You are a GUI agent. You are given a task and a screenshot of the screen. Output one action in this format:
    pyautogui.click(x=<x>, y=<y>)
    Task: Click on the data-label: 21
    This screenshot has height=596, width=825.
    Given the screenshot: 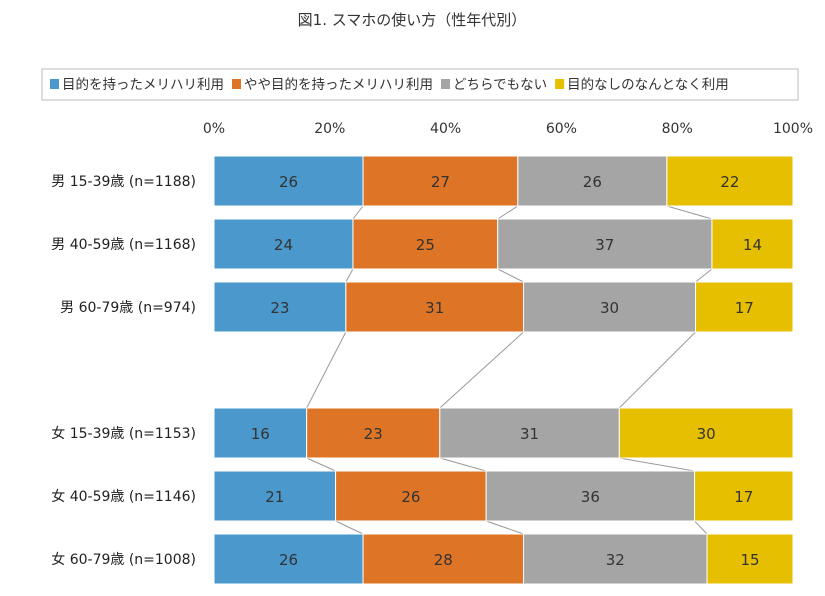 What is the action you would take?
    pyautogui.click(x=274, y=497)
    